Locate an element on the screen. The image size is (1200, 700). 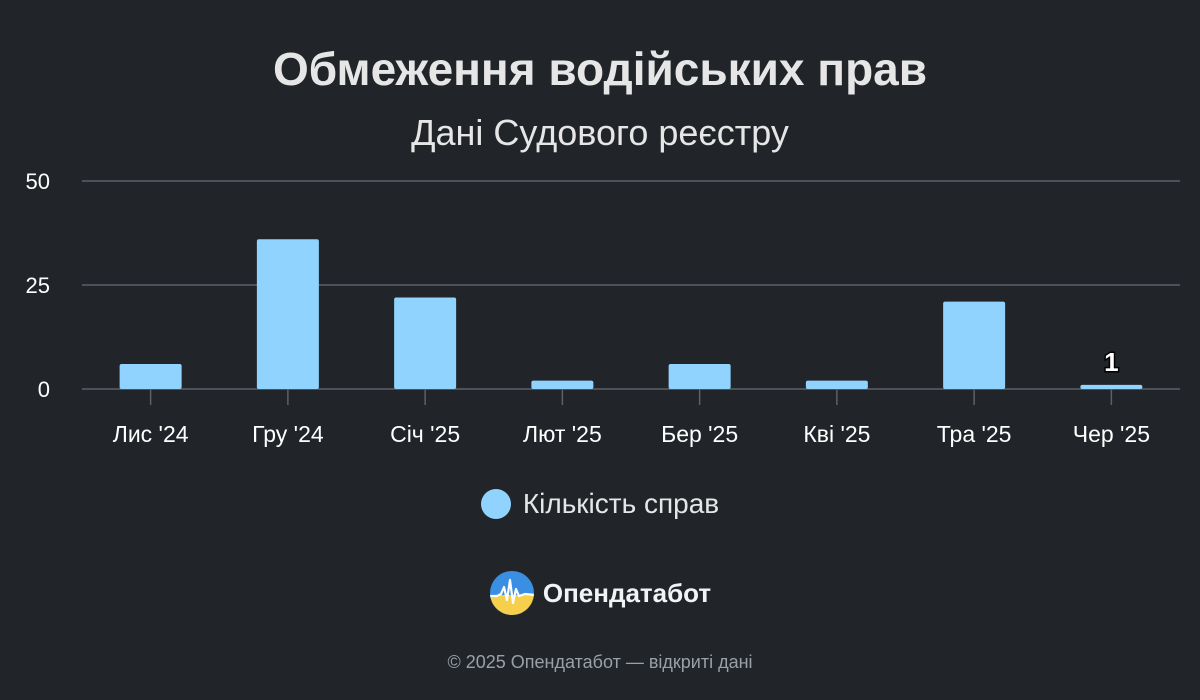
brand: Опендатабот is located at coordinates (600, 593).